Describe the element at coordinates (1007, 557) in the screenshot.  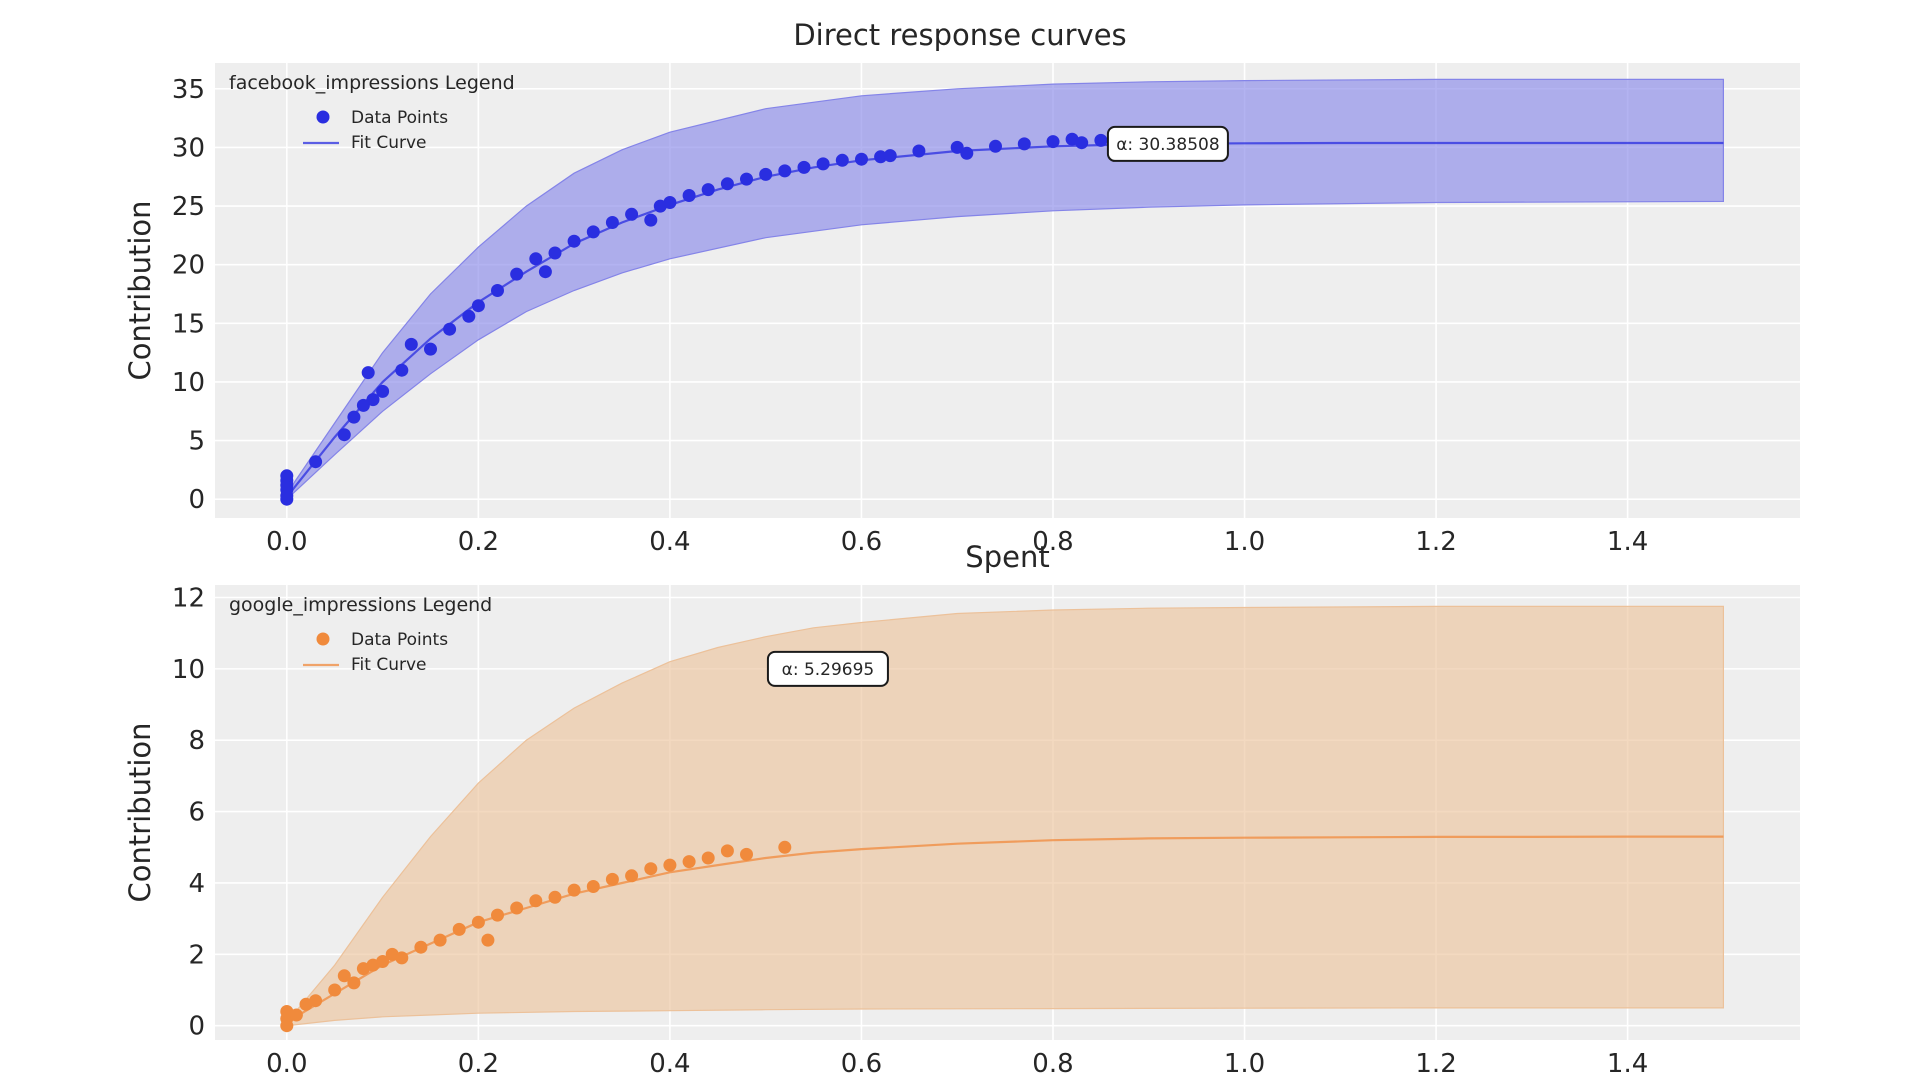
I see `x-axis-label: Spent` at that location.